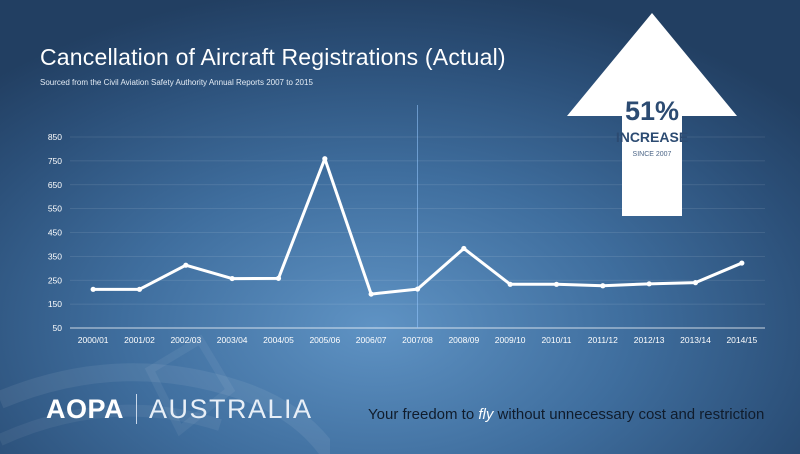 The height and width of the screenshot is (454, 800). I want to click on increase-percent: 51%, so click(652, 111).